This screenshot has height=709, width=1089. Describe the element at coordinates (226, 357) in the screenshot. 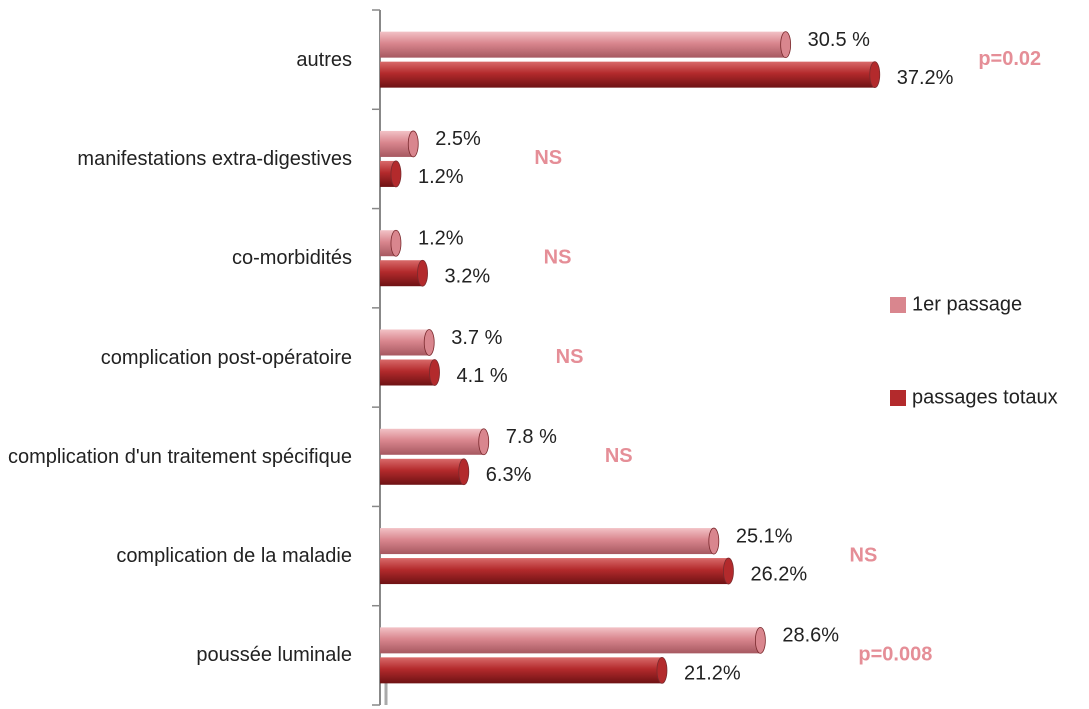

I see `category-label: complication post-opératoire` at that location.